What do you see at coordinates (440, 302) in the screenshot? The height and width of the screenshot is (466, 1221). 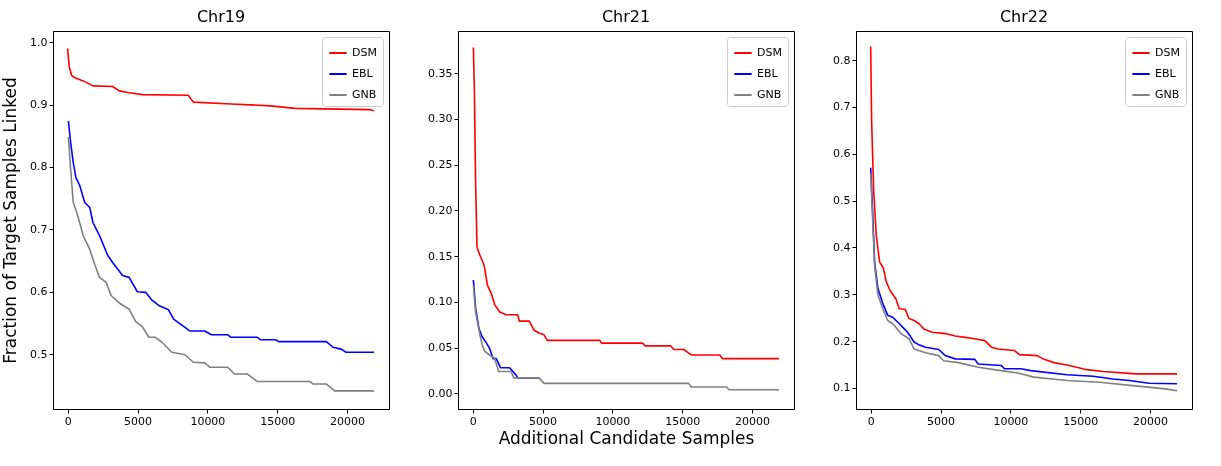 I see `y-tick-label: 0.10` at bounding box center [440, 302].